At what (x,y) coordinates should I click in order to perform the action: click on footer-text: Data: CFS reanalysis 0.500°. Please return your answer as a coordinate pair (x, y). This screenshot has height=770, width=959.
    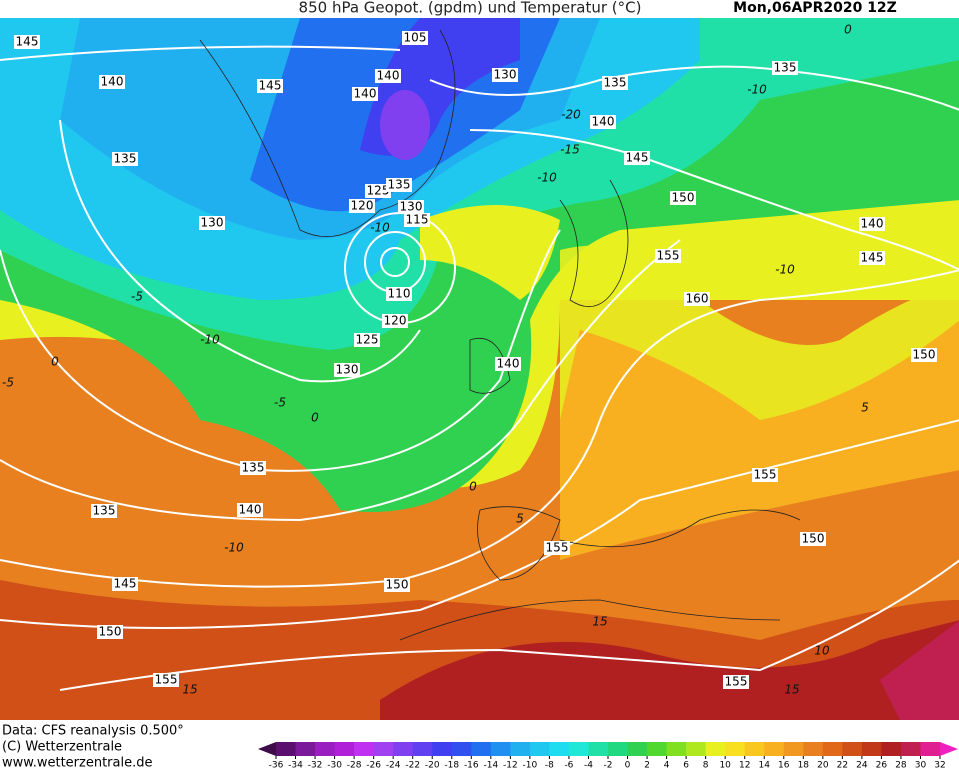
    Looking at the image, I should click on (93, 731).